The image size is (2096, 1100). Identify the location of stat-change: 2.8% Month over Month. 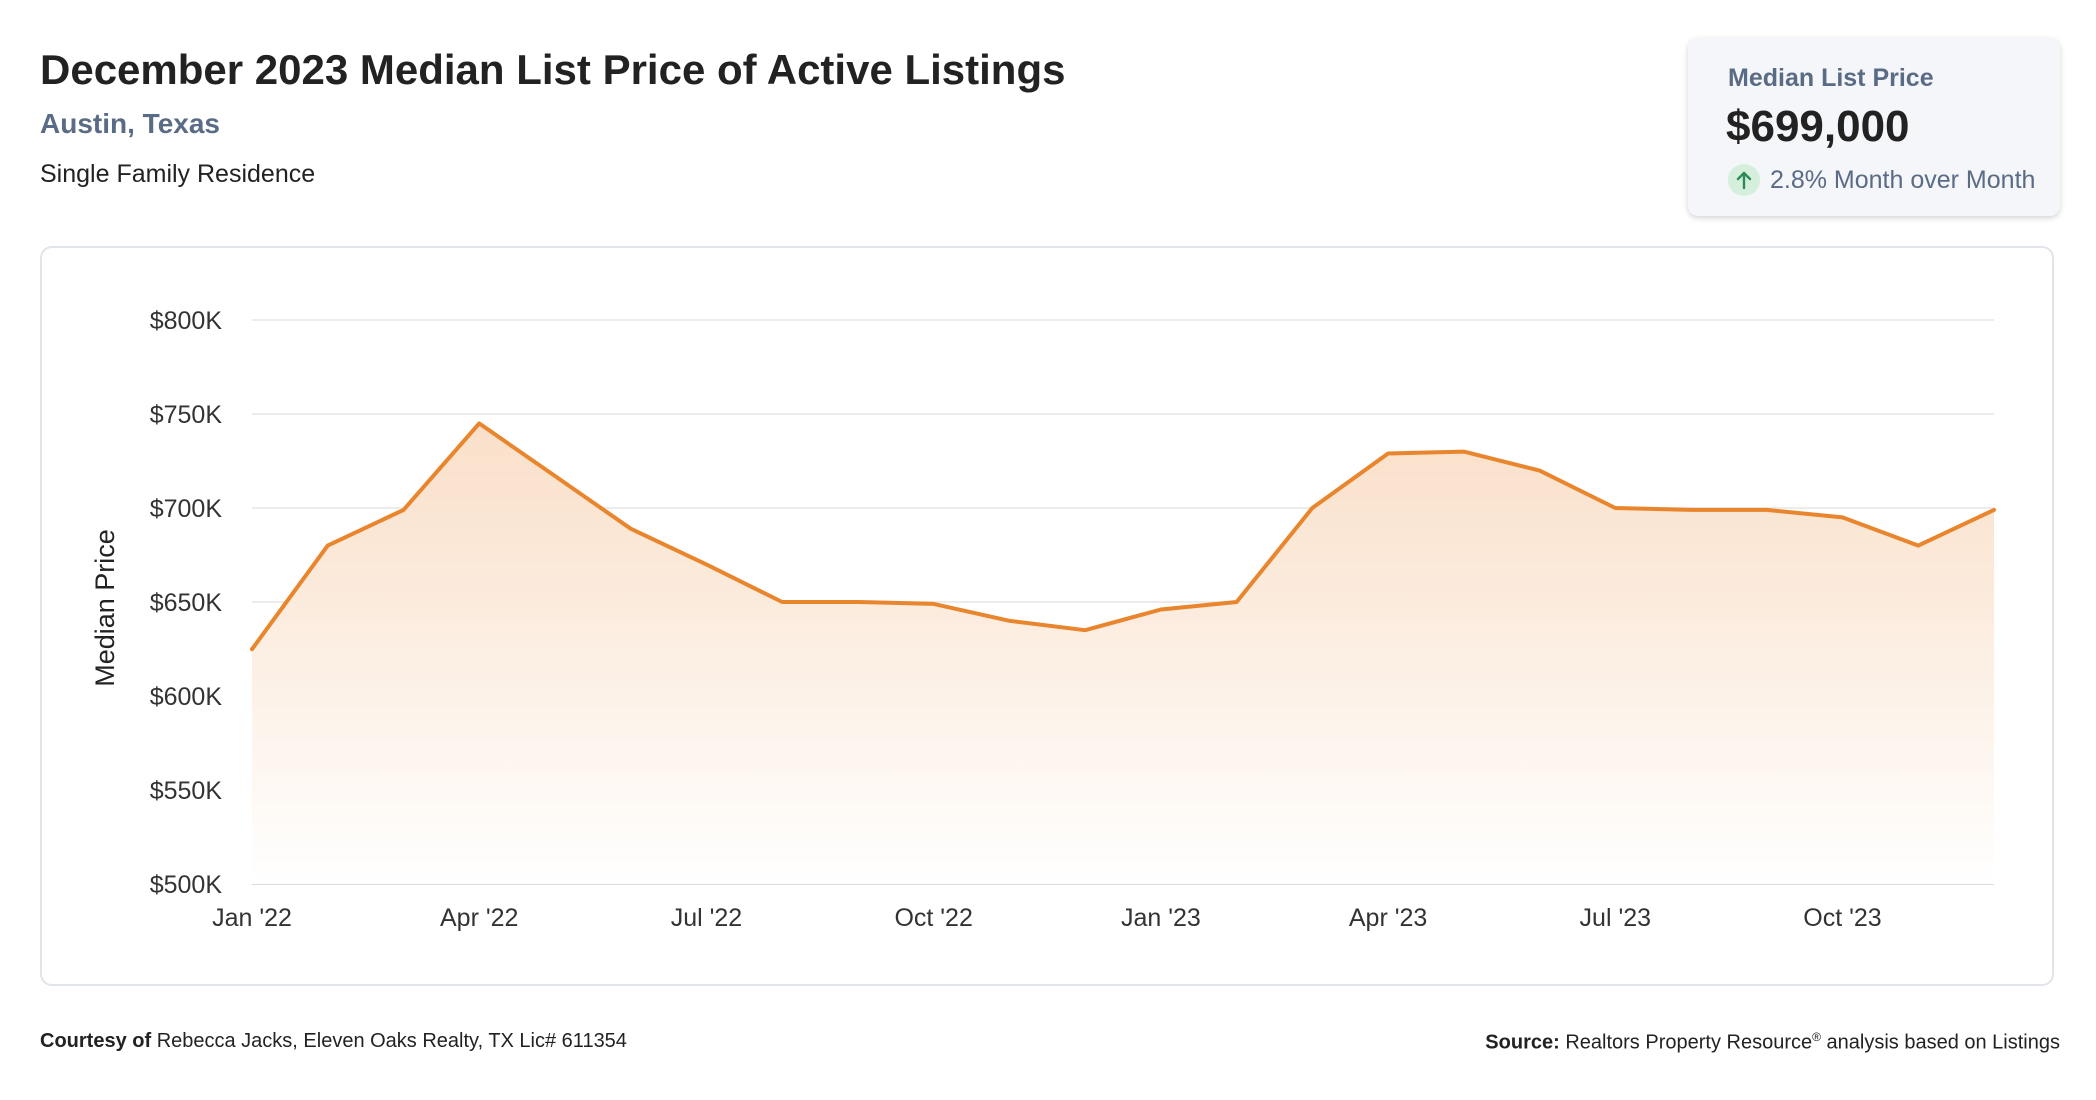
(1881, 180).